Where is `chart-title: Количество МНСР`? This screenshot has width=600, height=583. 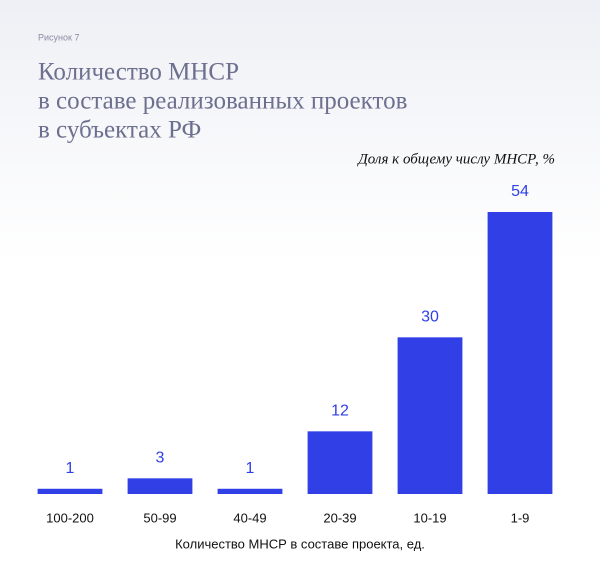
chart-title: Количество МНСР is located at coordinates (138, 72).